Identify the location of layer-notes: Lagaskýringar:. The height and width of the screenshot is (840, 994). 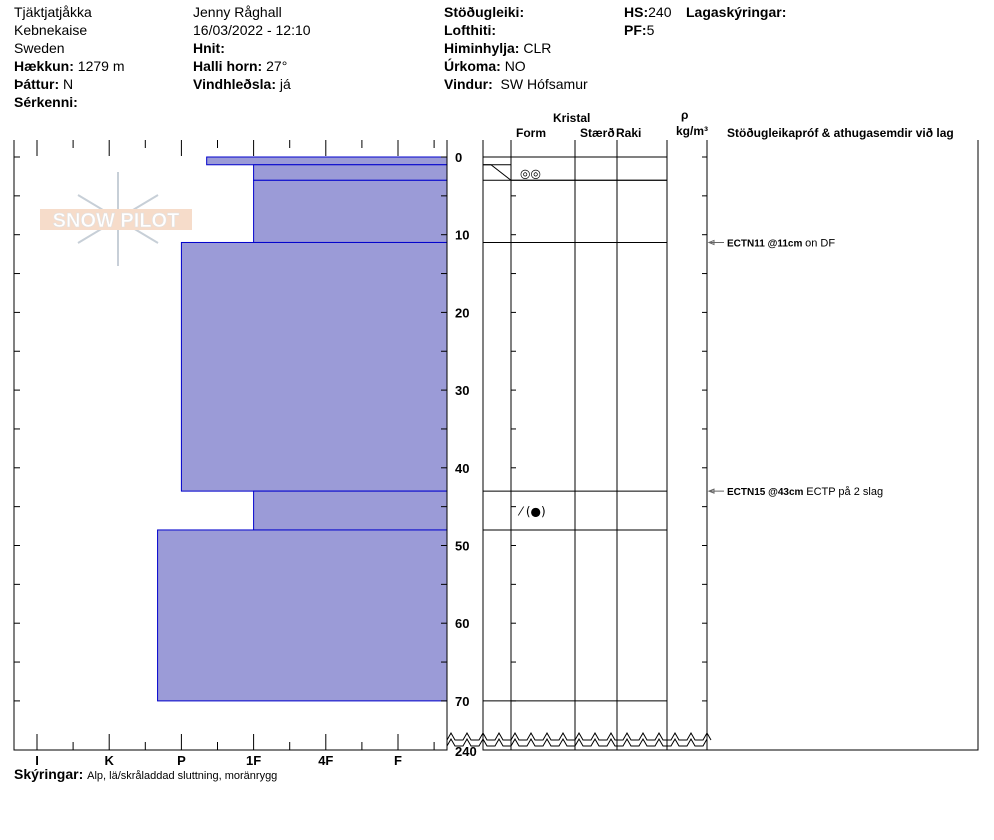
(736, 12).